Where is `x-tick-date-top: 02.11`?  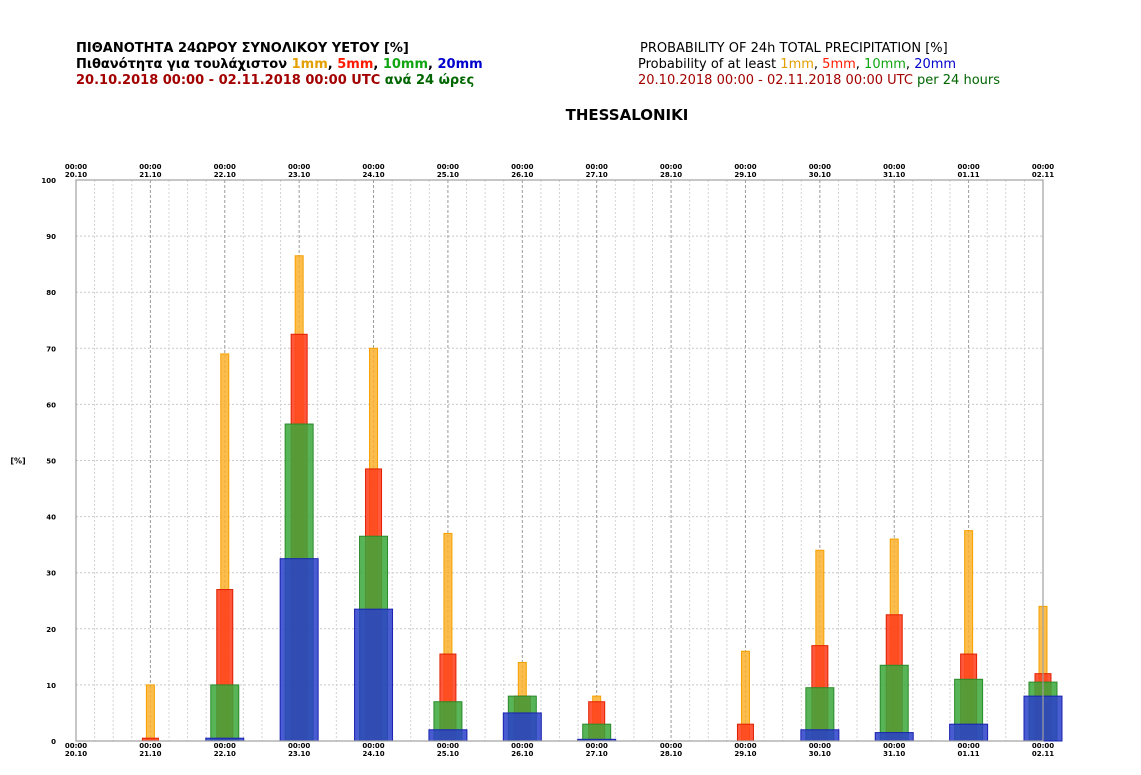
x-tick-date-top: 02.11 is located at coordinates (1043, 175).